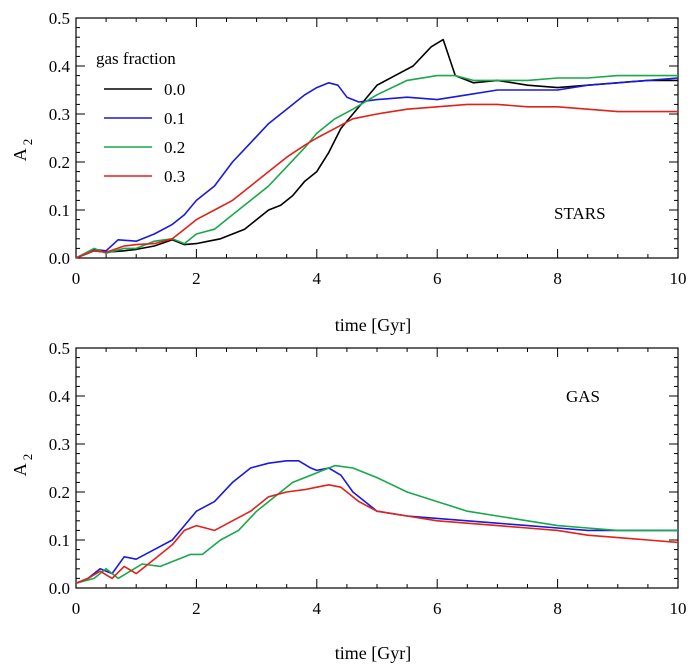  I want to click on stars-panel-label: STARS, so click(580, 213).